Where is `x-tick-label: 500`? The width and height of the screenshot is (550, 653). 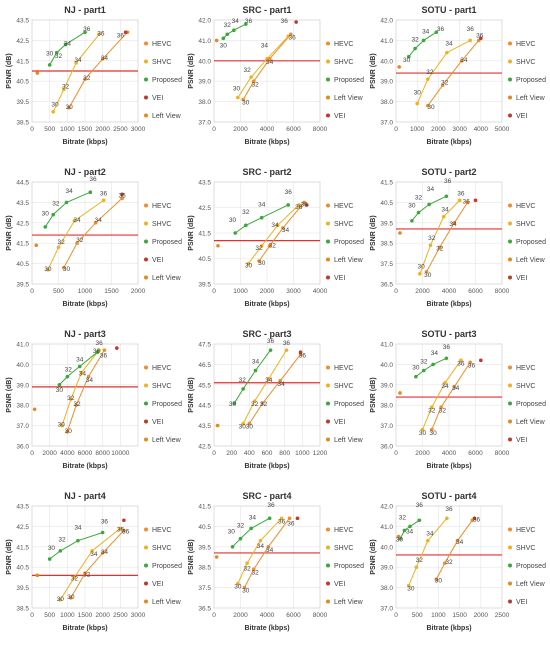 x-tick-label: 500 is located at coordinates (417, 615).